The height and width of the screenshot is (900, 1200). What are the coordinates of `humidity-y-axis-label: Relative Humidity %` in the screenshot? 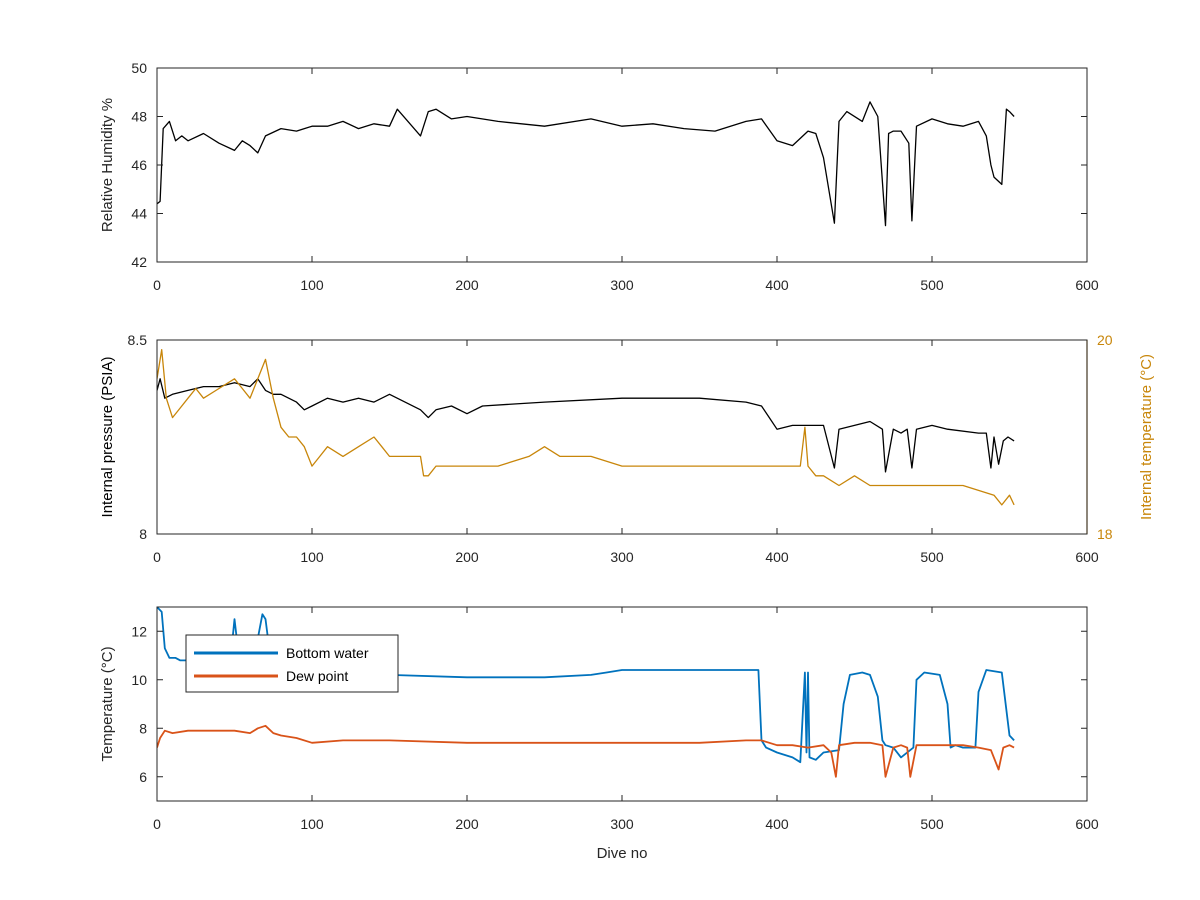 It's located at (107, 165).